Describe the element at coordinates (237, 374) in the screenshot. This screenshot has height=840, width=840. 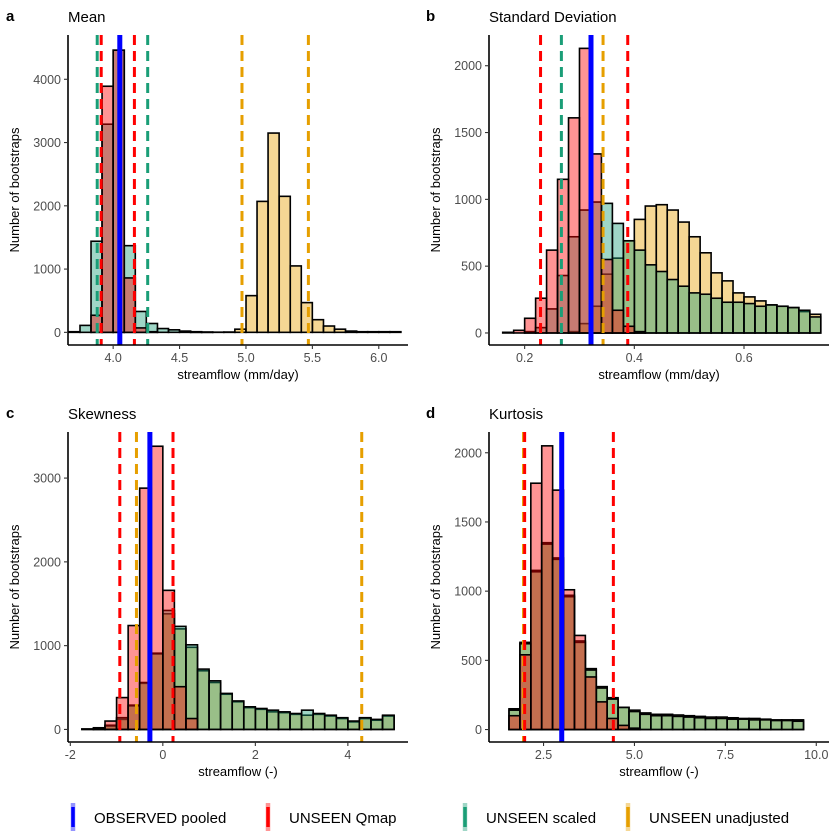
I see `x-axis-label: streamflow (mm/day)` at that location.